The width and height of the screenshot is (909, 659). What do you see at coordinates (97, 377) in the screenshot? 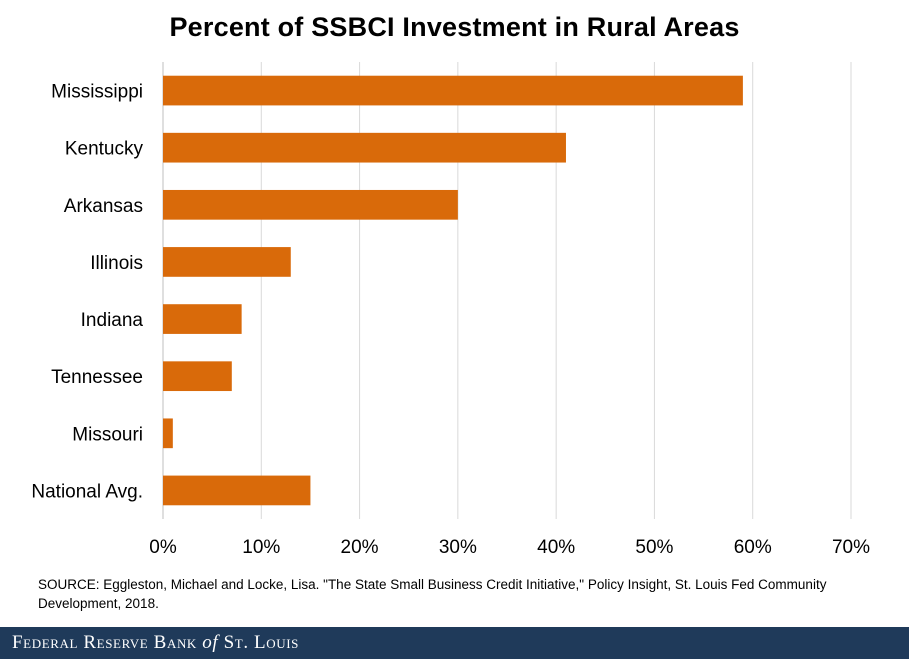
I see `category-label: Tennessee` at bounding box center [97, 377].